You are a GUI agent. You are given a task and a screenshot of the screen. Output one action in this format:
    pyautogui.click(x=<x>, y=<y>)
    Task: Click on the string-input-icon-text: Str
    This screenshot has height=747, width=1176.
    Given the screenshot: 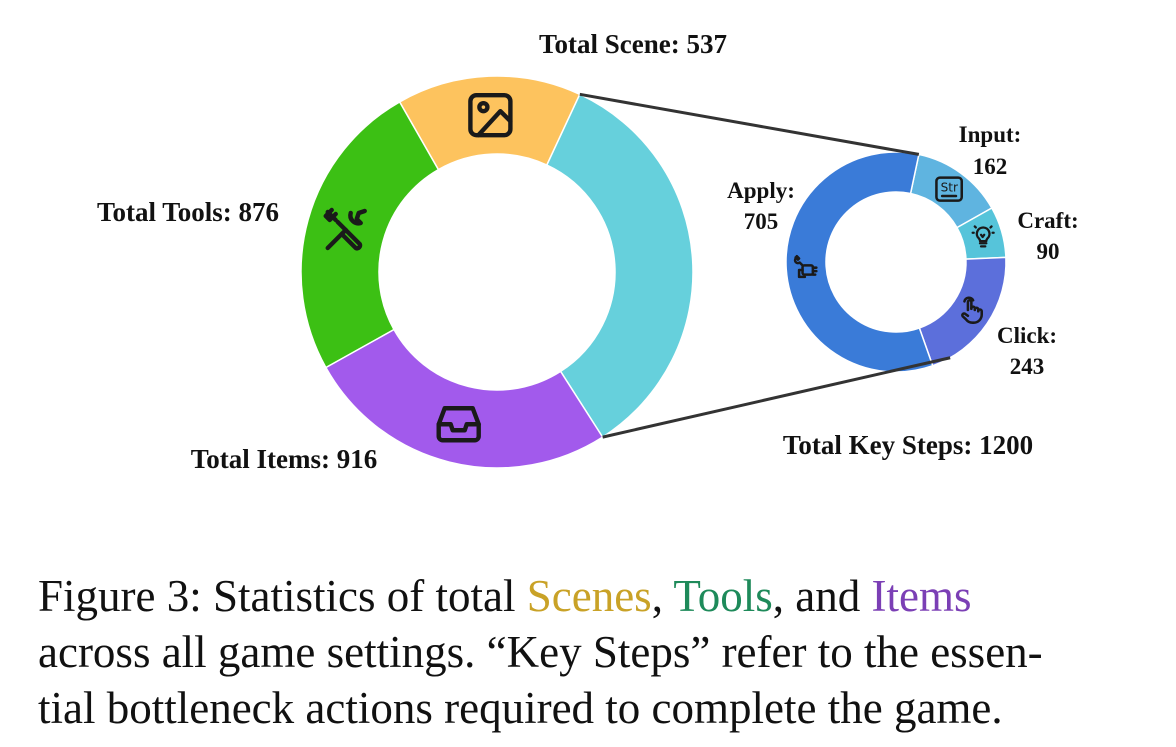 What is the action you would take?
    pyautogui.click(x=949, y=187)
    